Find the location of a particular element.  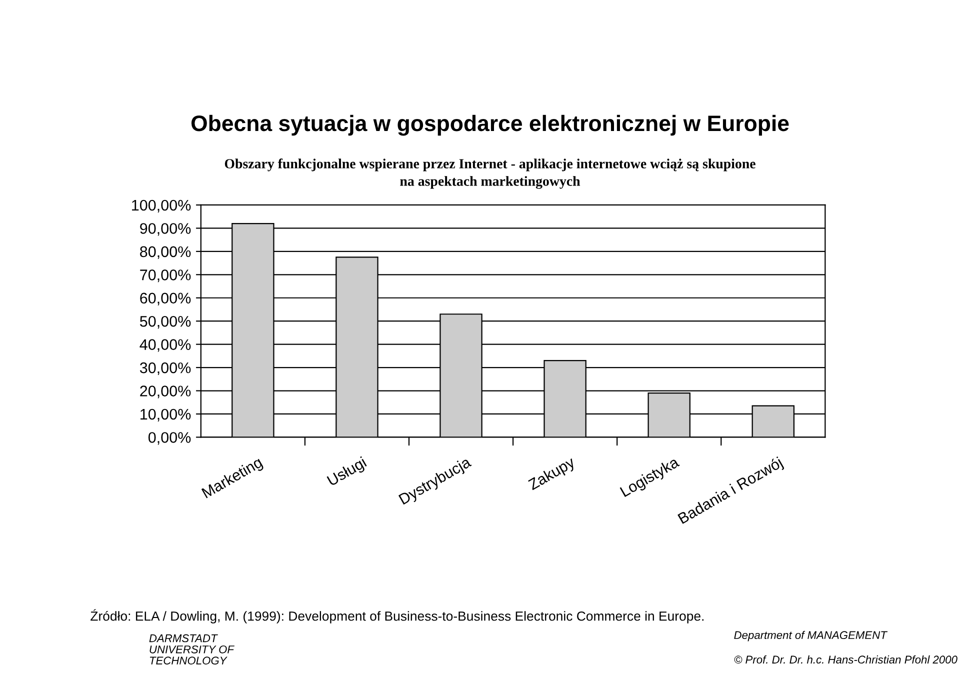

y-tick-label: 10,00% is located at coordinates (165, 415).